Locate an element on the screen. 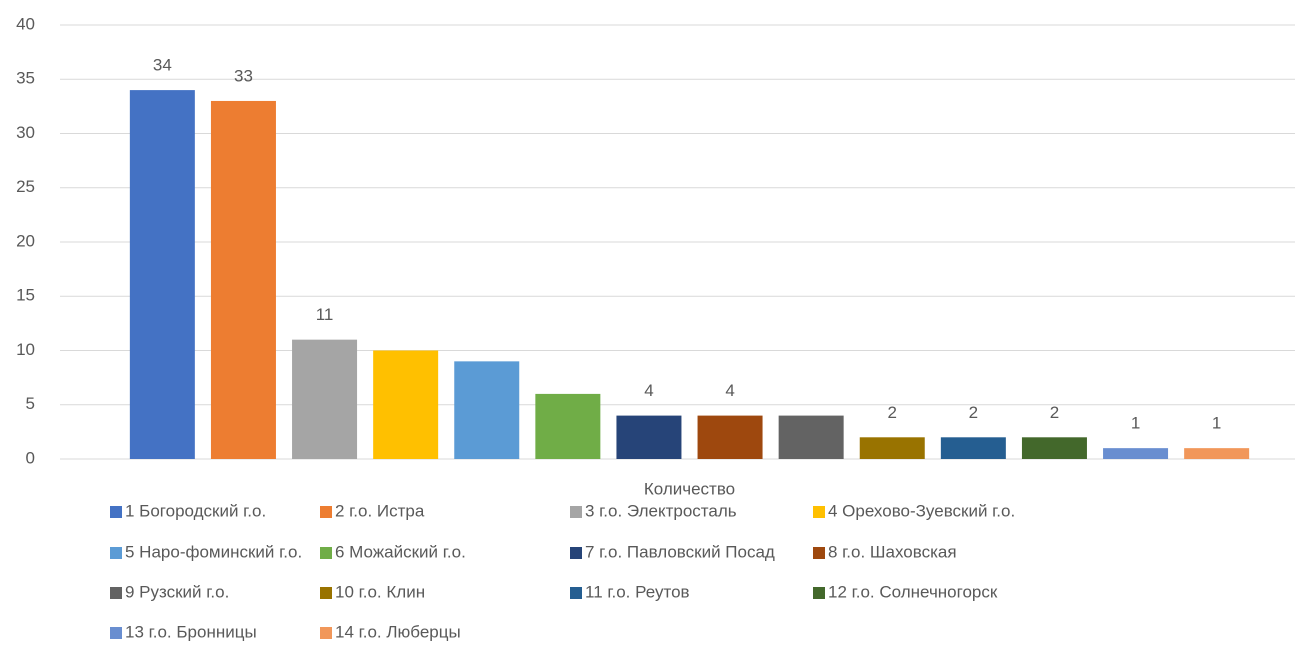 The width and height of the screenshot is (1308, 656). legend-label: 11 г.о. Реутов is located at coordinates (637, 591).